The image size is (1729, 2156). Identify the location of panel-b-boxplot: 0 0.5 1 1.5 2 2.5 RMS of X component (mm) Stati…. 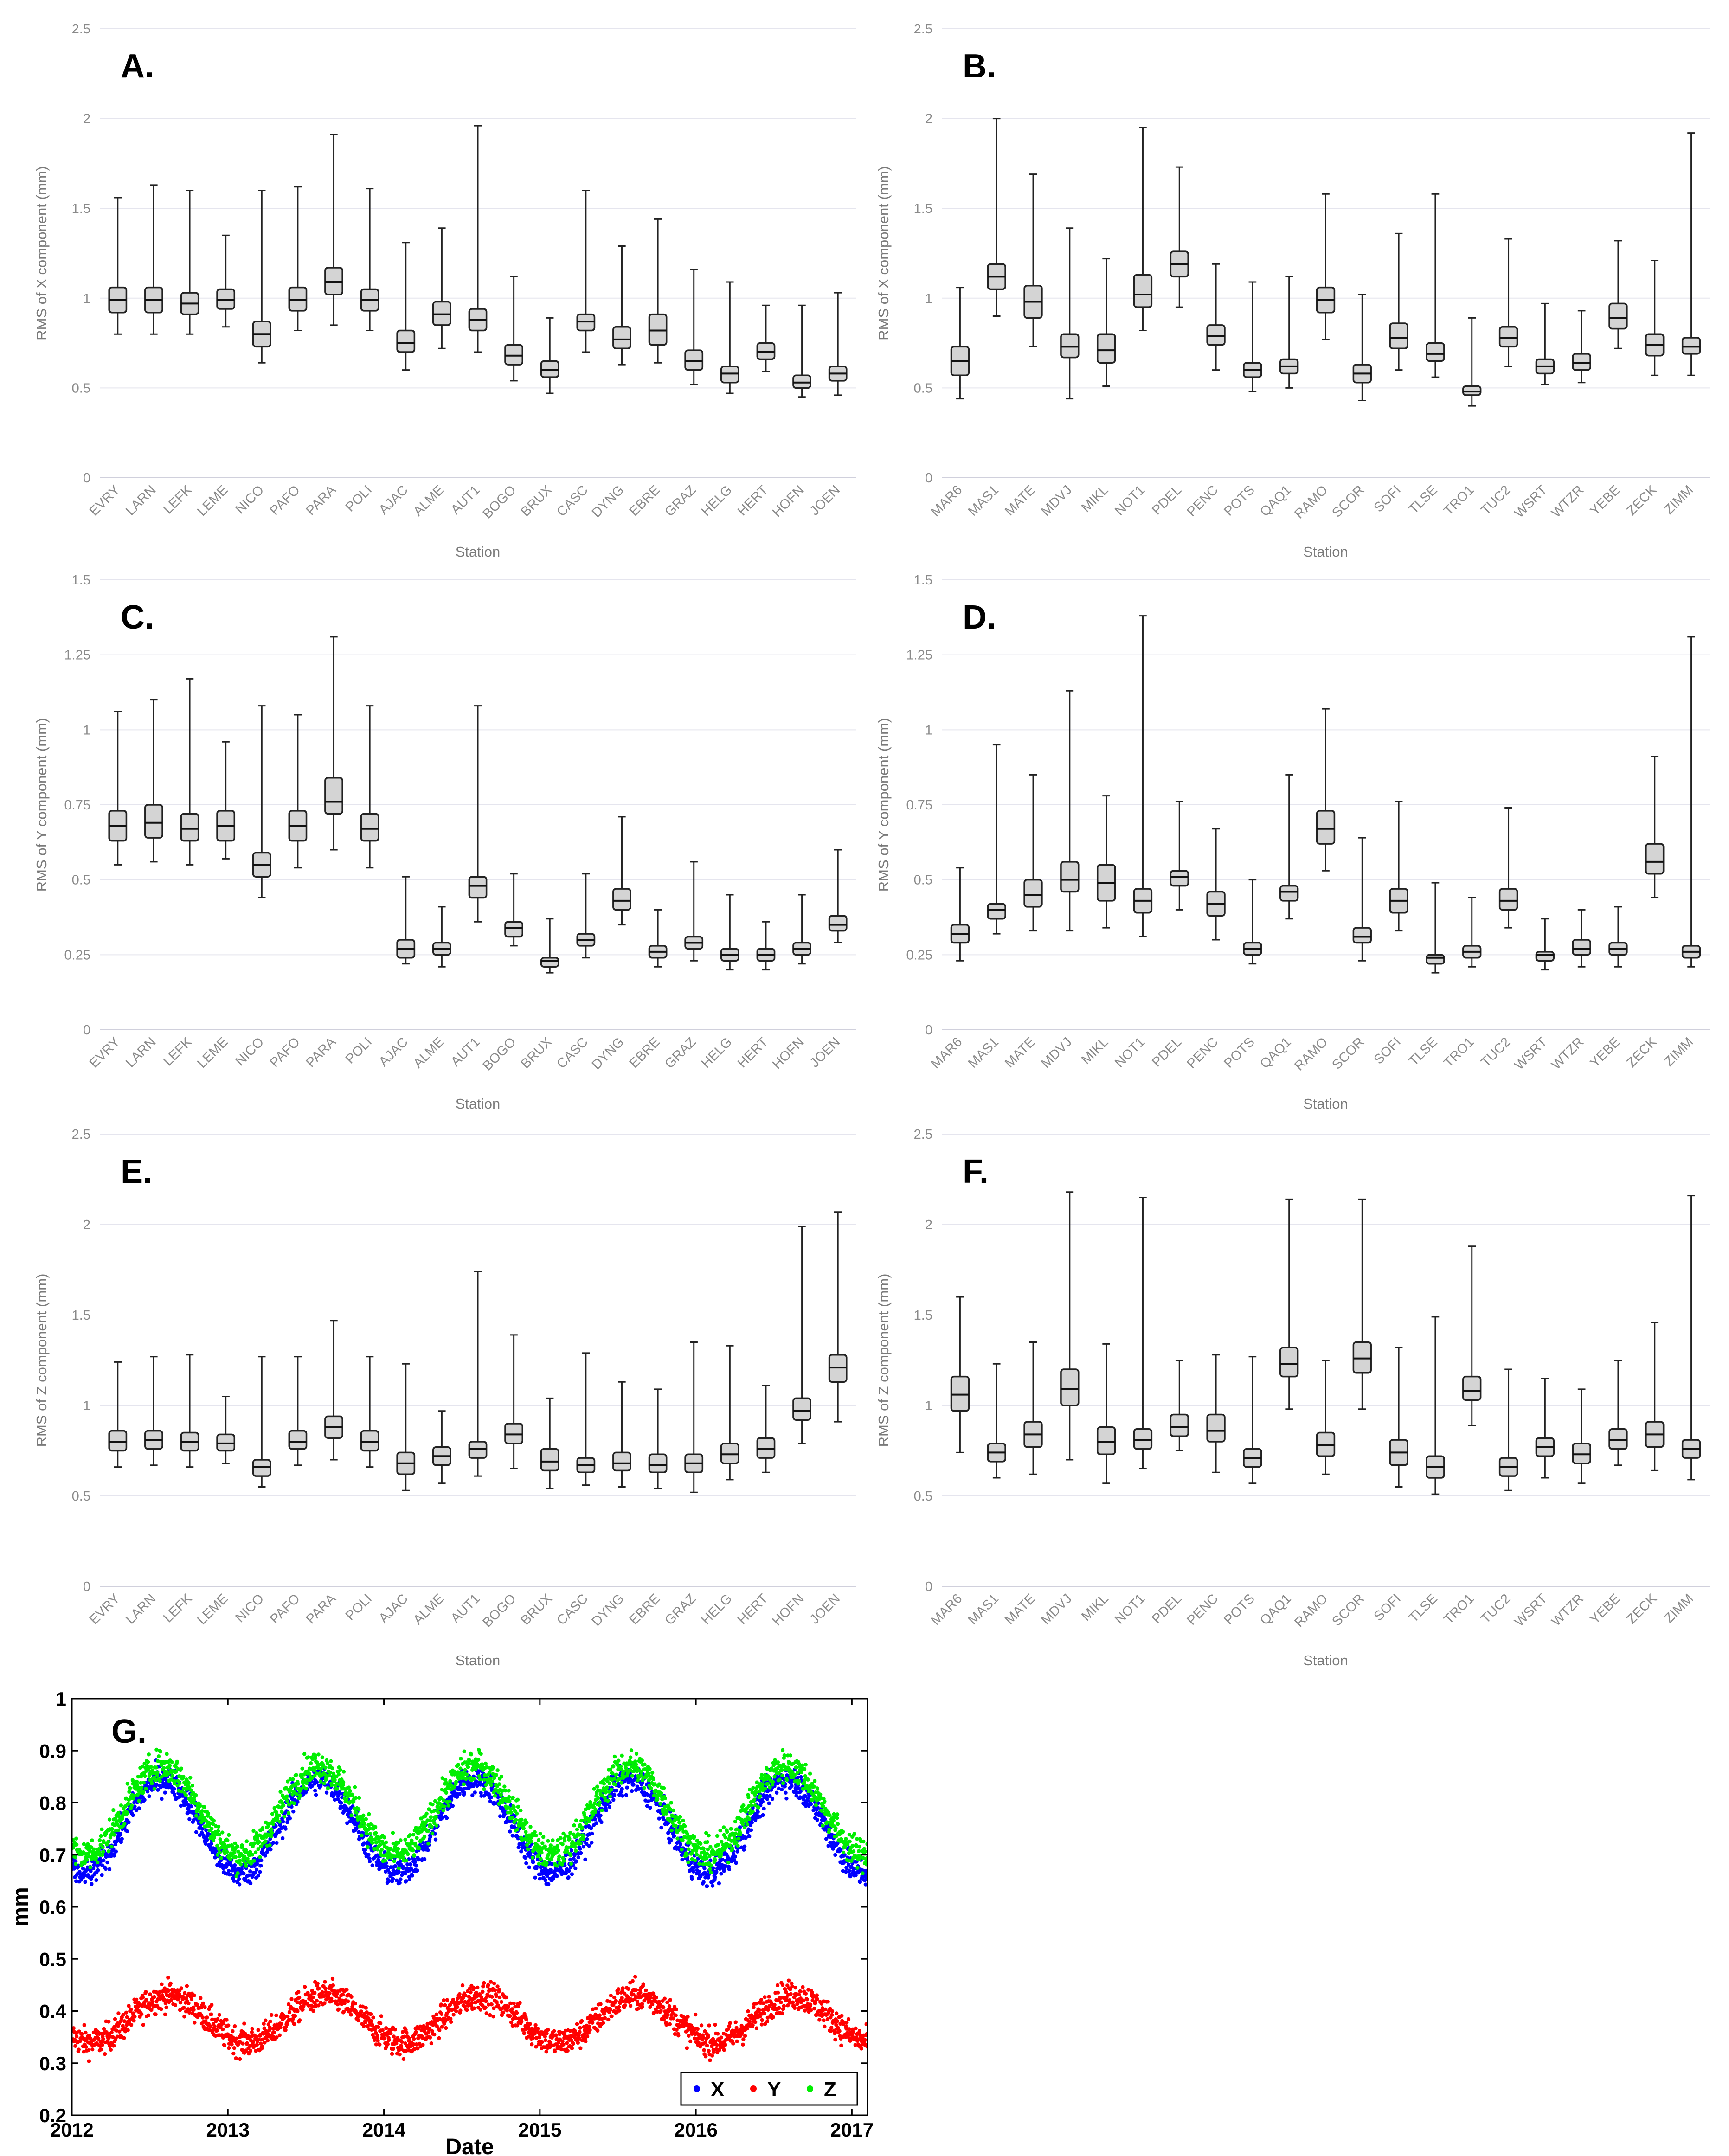
(1292, 291).